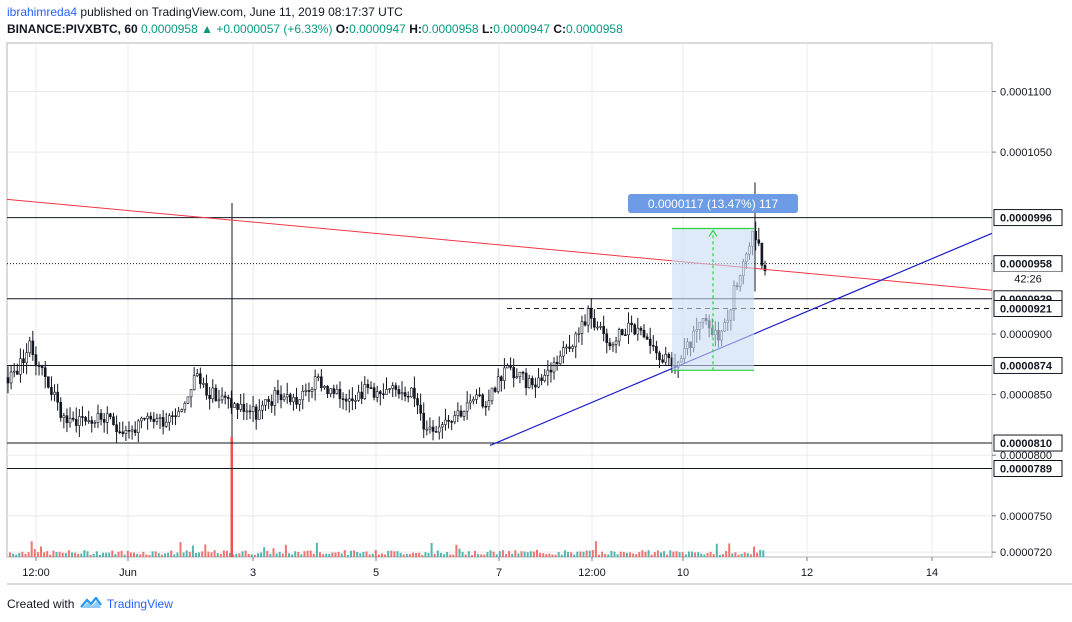 This screenshot has height=622, width=1072. Describe the element at coordinates (42, 12) in the screenshot. I see `author-username: ibrahimreda4` at that location.